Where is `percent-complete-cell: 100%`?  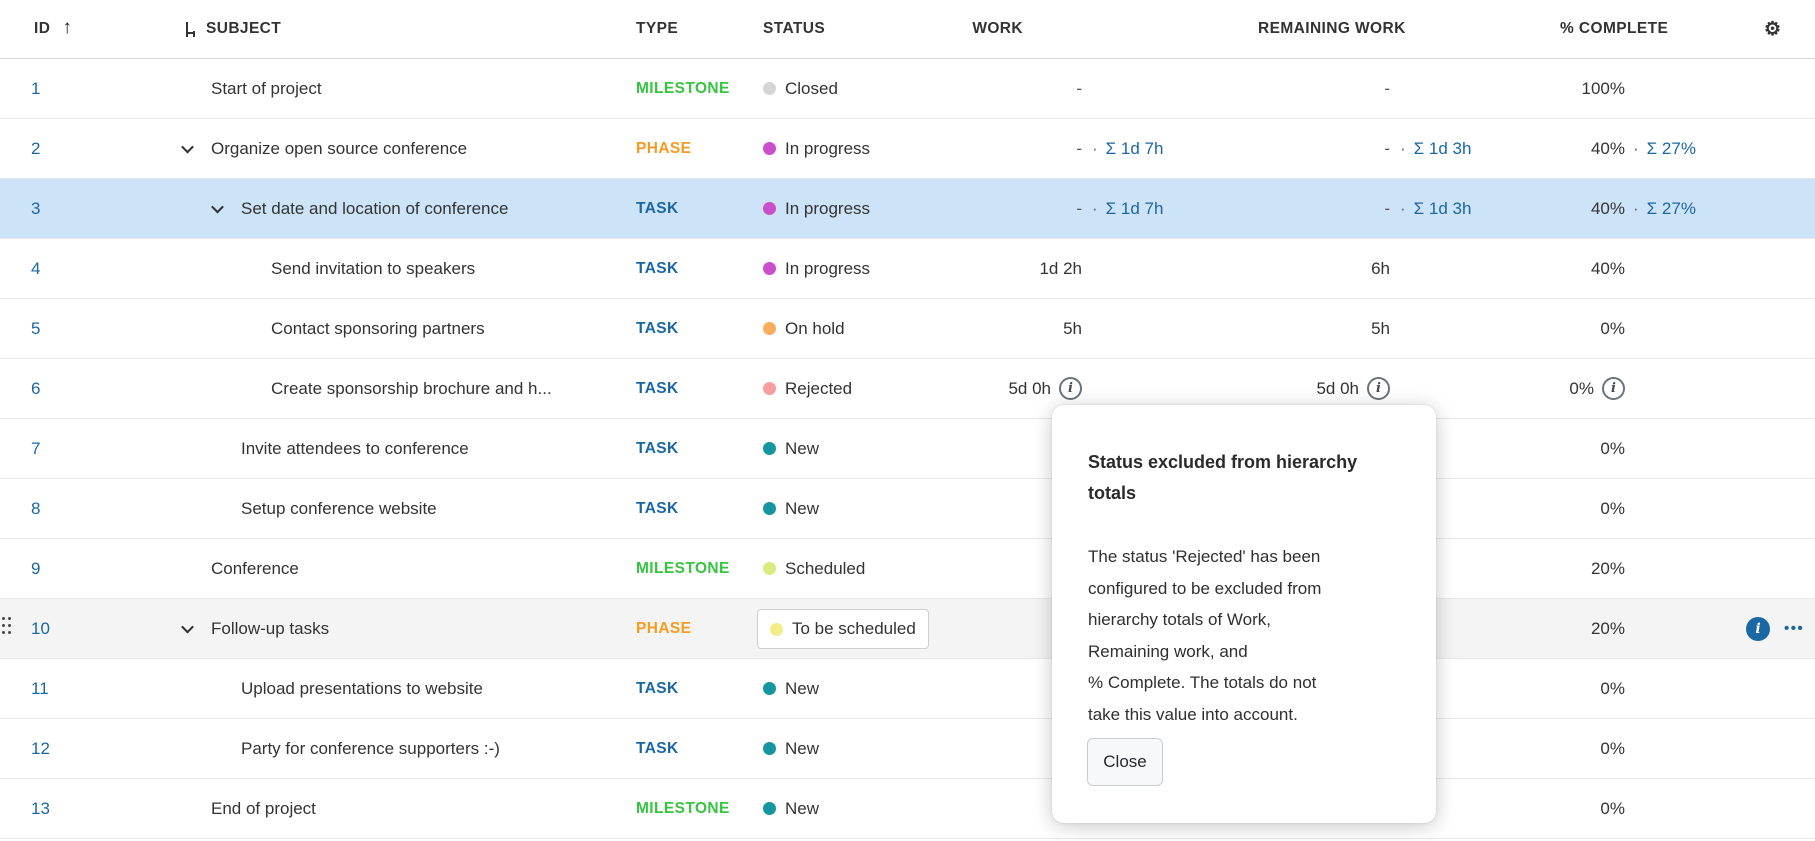 percent-complete-cell: 100% is located at coordinates (1537, 88).